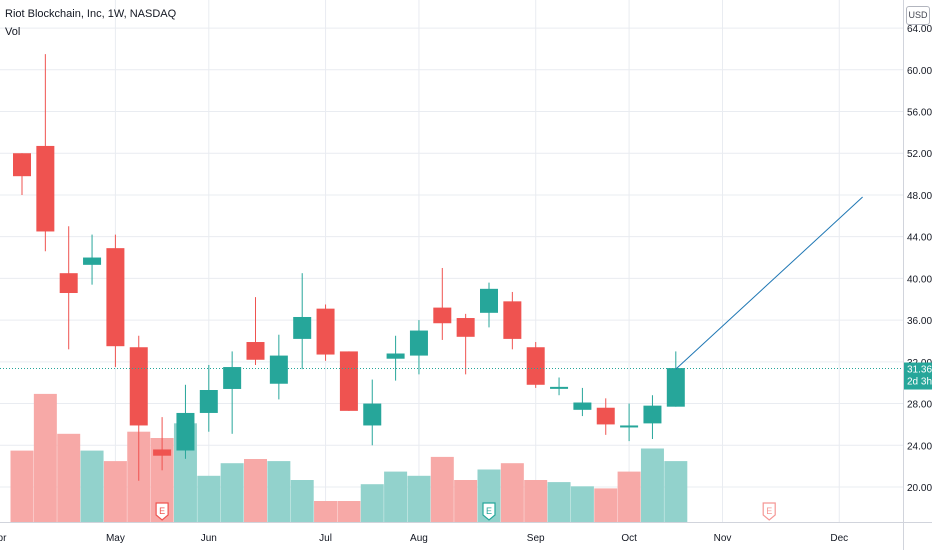 The image size is (932, 550). Describe the element at coordinates (919, 370) in the screenshot. I see `last-price-value: 31.36` at that location.